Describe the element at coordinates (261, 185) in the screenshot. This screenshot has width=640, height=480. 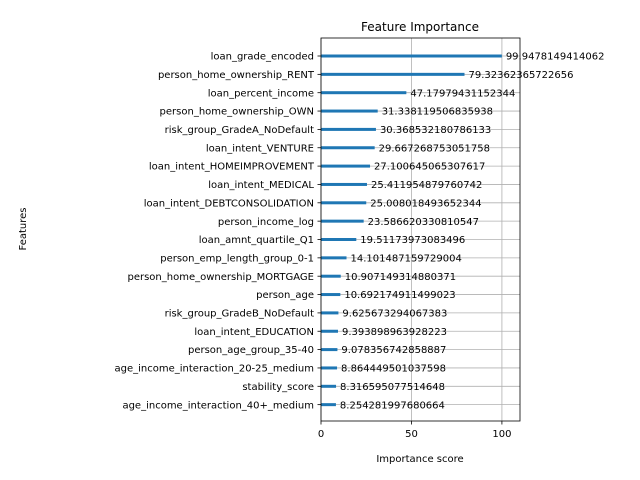
I see `y-tick-label: loan_intent_MEDICAL` at that location.